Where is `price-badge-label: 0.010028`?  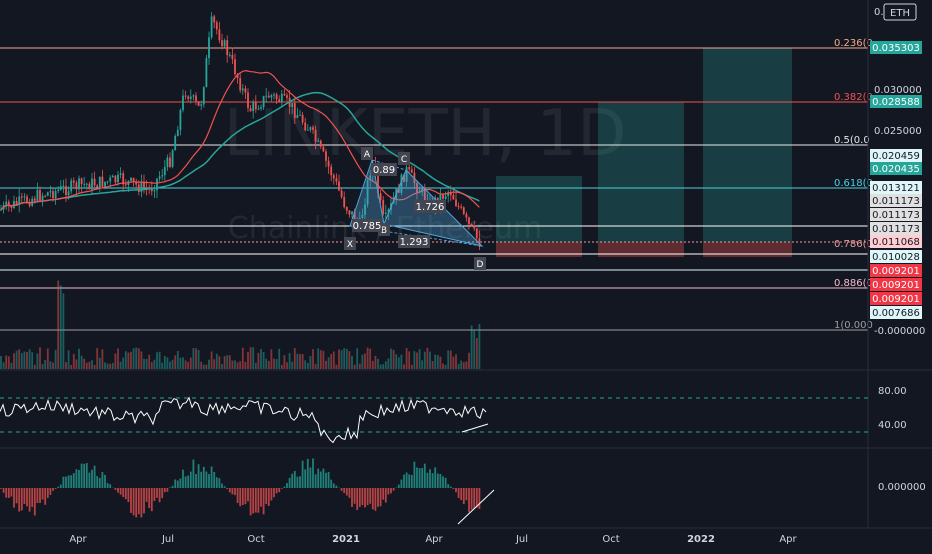
price-badge-label: 0.010028 is located at coordinates (896, 257).